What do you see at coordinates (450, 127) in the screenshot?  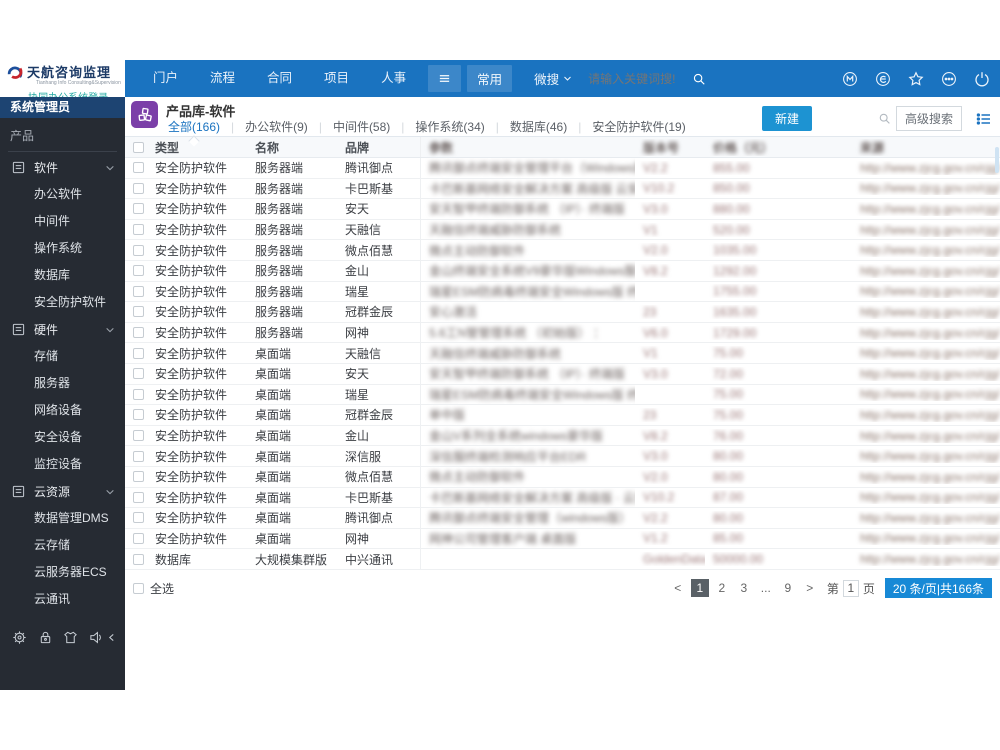 I see `category-tab: 操作系统(34)` at bounding box center [450, 127].